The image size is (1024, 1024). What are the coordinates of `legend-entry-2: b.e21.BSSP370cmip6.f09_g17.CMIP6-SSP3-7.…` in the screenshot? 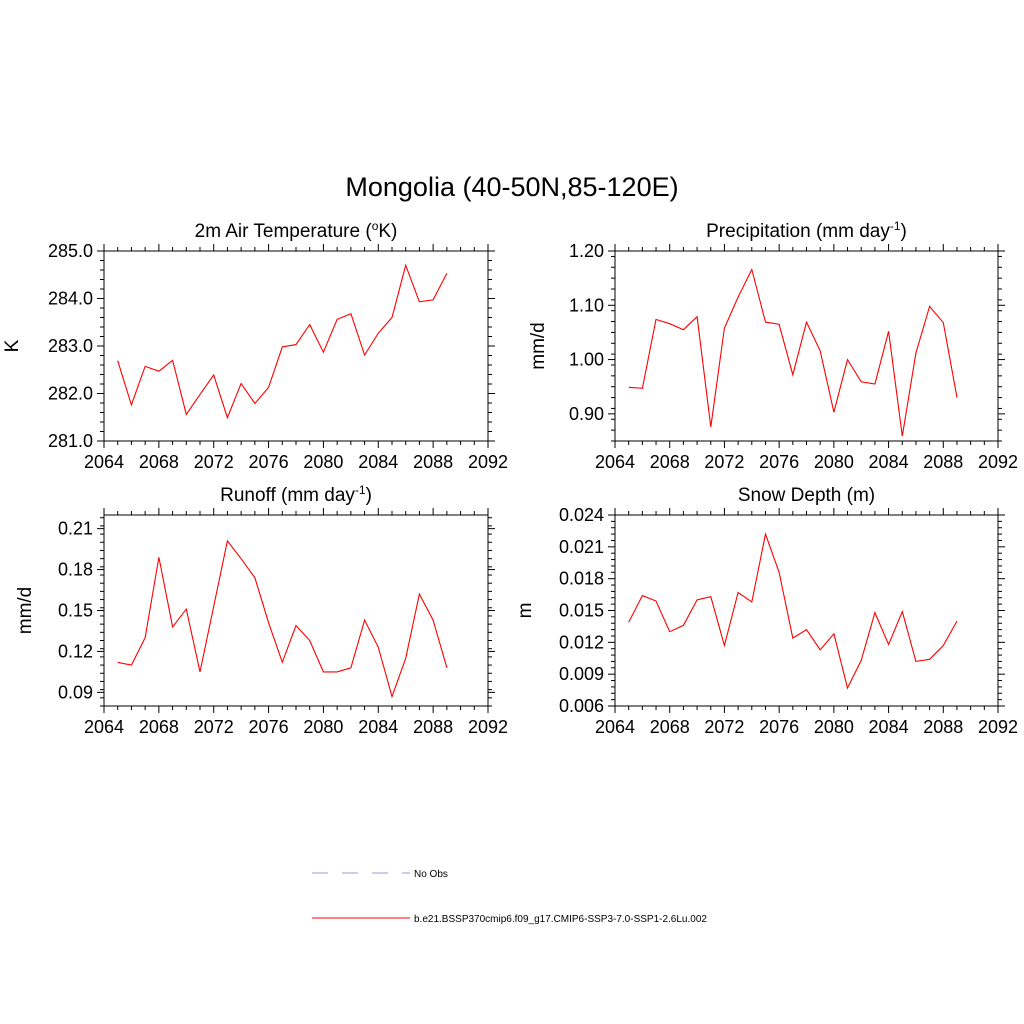 It's located at (509, 919).